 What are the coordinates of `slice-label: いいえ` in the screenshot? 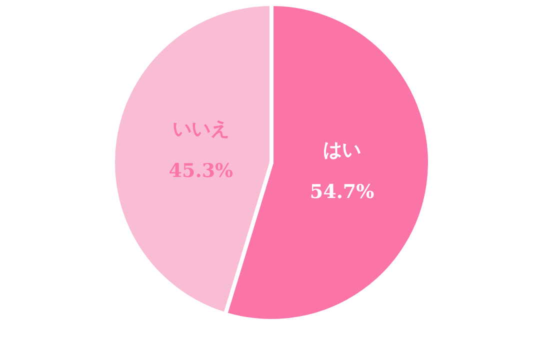 It's located at (201, 129).